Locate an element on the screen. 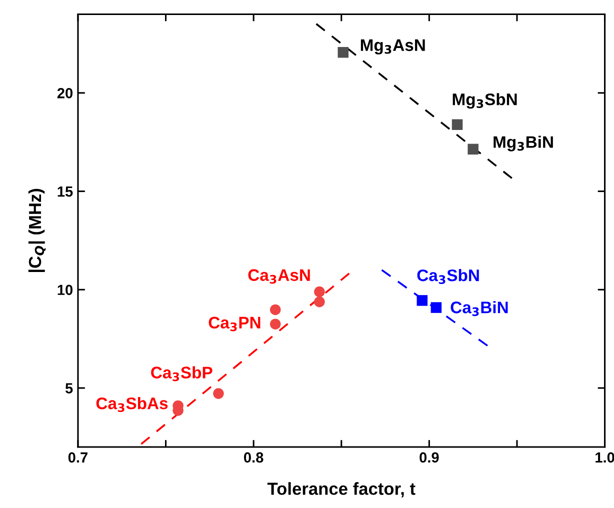 The image size is (614, 508). x-tick-label: 0.9 is located at coordinates (429, 457).